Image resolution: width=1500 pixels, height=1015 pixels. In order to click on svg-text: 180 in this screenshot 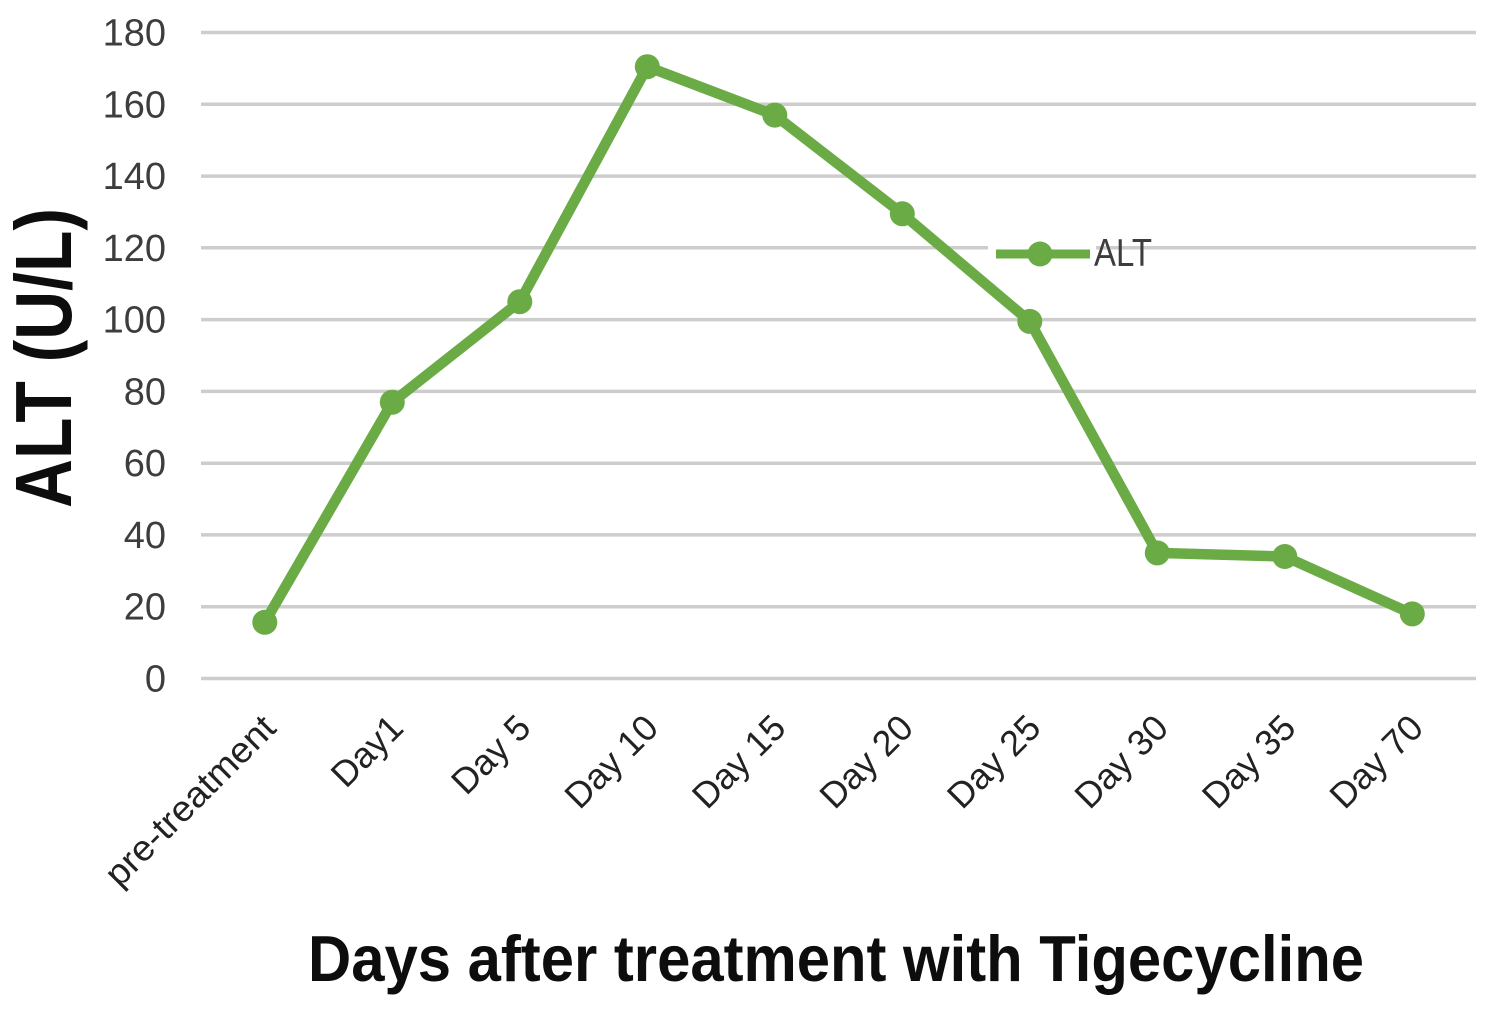, I will do `click(134, 34)`.